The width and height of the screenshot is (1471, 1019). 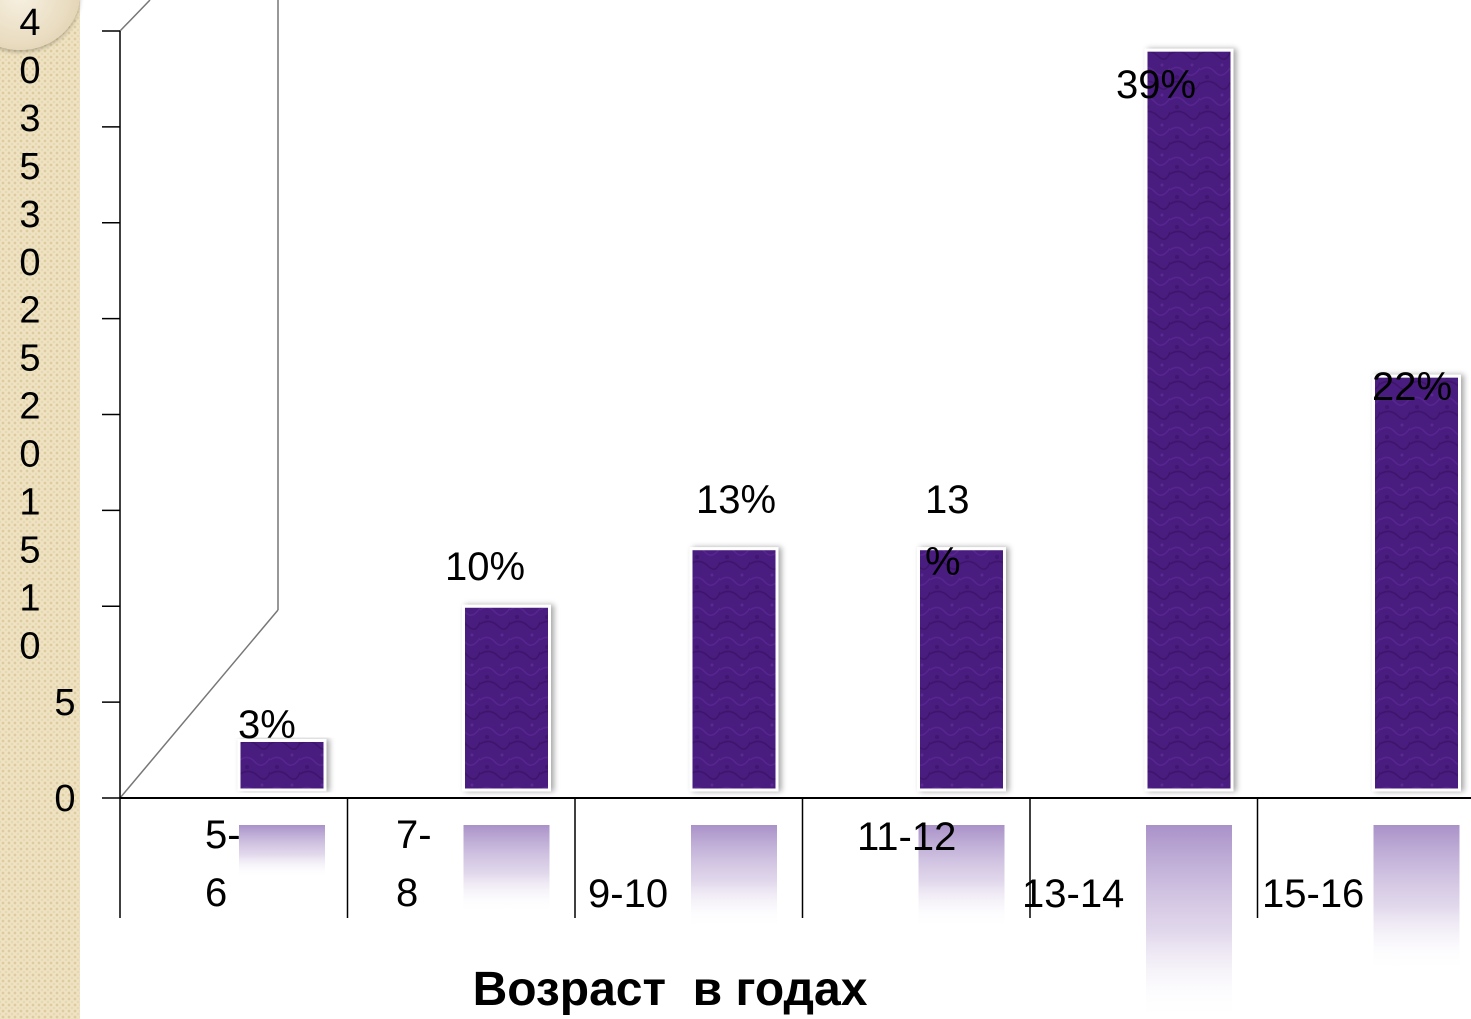 I want to click on data-label-9-10: 13%, so click(x=736, y=500).